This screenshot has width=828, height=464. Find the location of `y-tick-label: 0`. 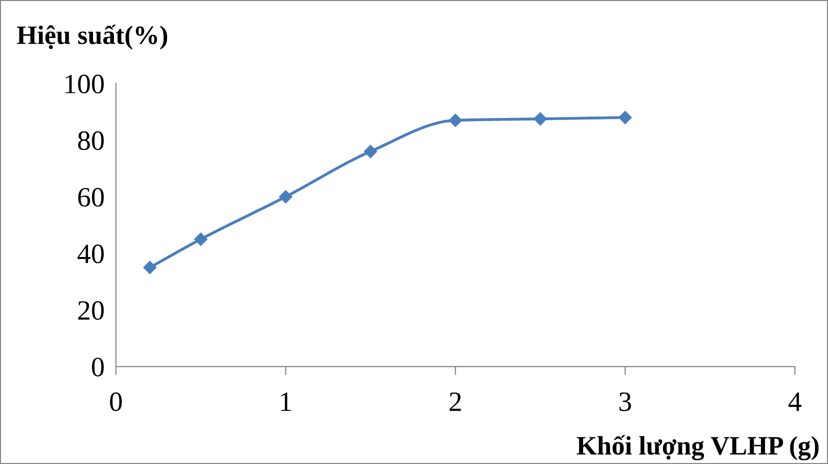

y-tick-label: 0 is located at coordinates (98, 367).